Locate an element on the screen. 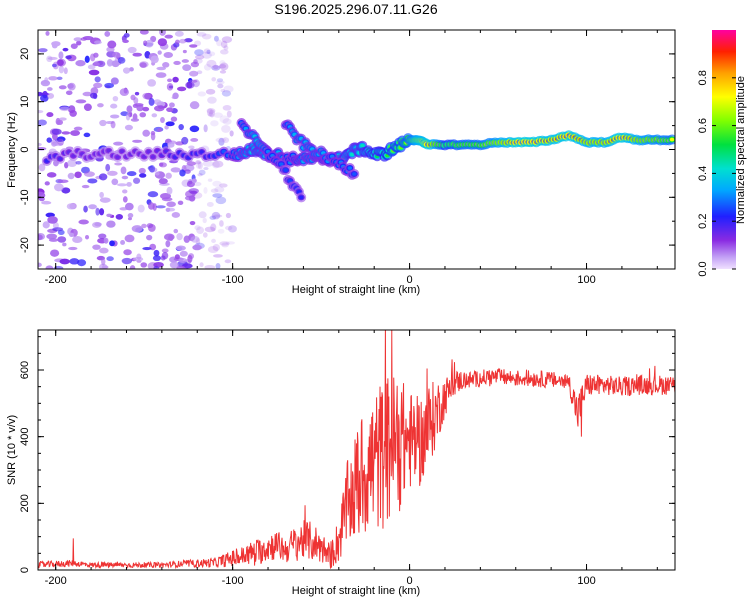 The image size is (750, 600). snr-y-tick-label: 600 is located at coordinates (25, 370).